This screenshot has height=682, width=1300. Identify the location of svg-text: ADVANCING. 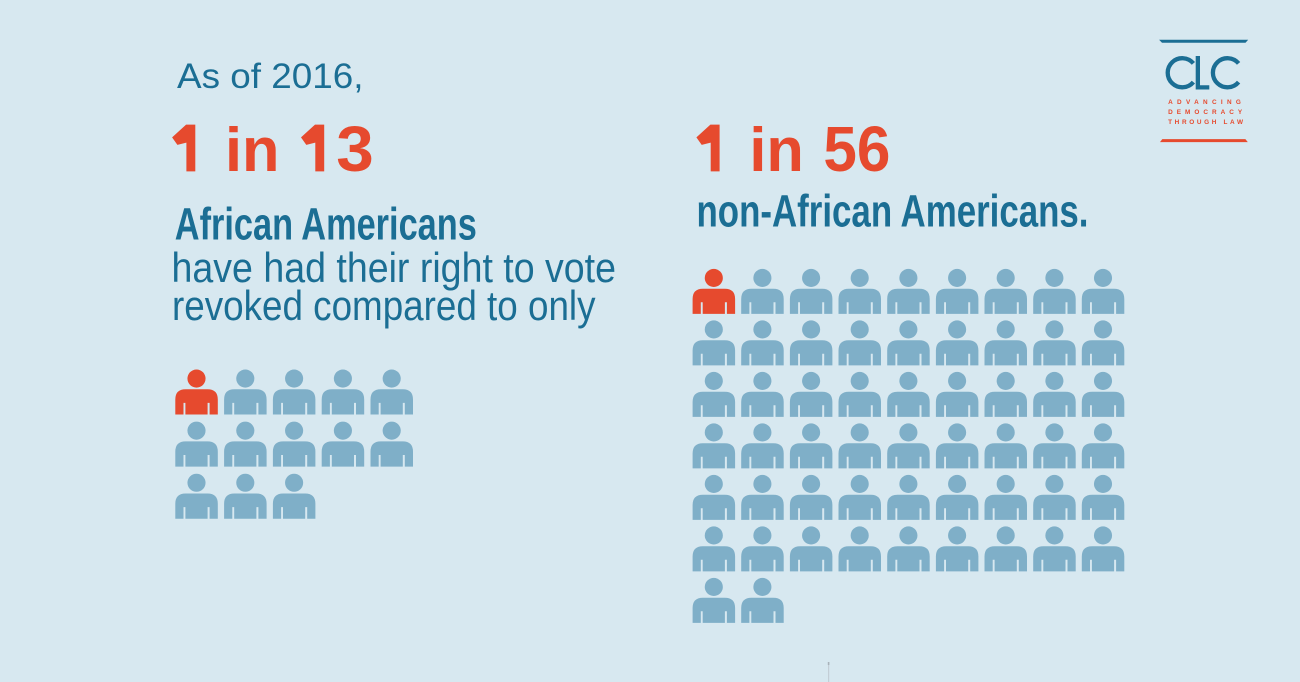
(1206, 102).